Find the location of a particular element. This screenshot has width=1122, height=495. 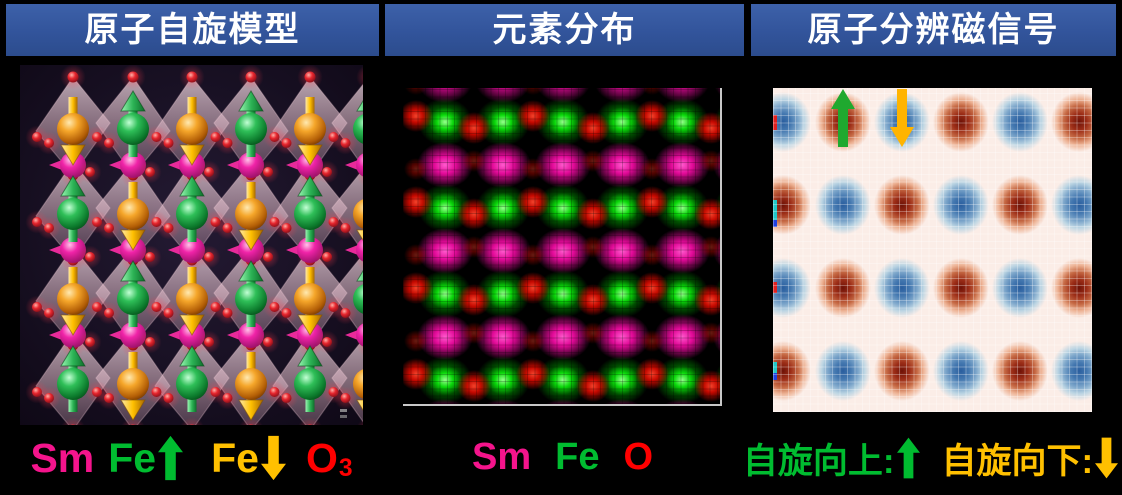

legend-fe-up-label: Fe is located at coordinates (132, 457).